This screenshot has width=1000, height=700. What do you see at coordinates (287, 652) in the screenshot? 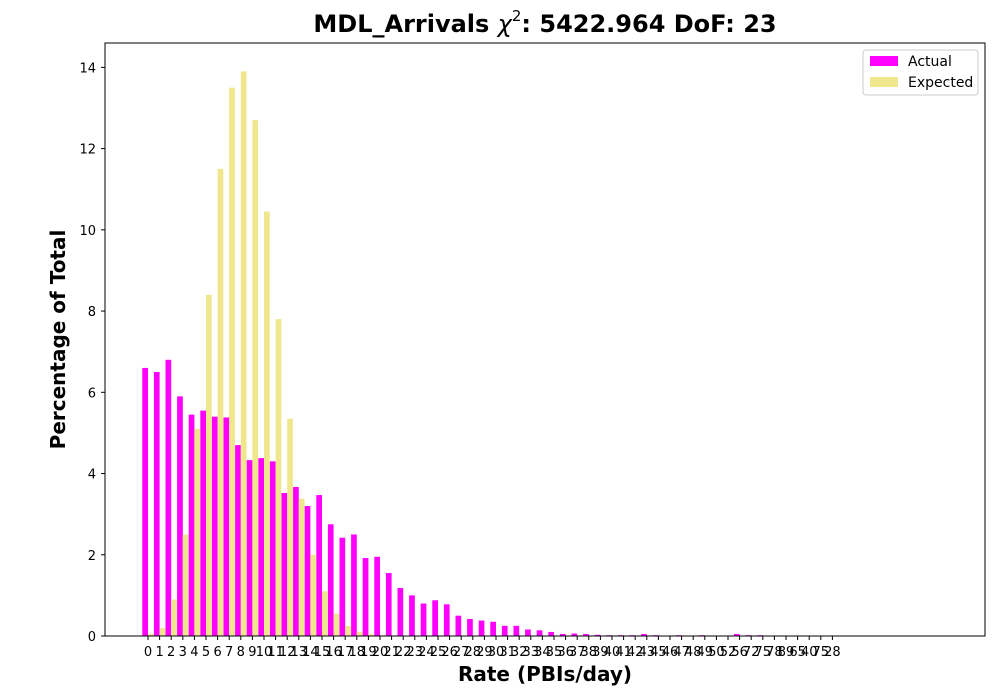
I see `x-tick-label: 12` at bounding box center [287, 652].